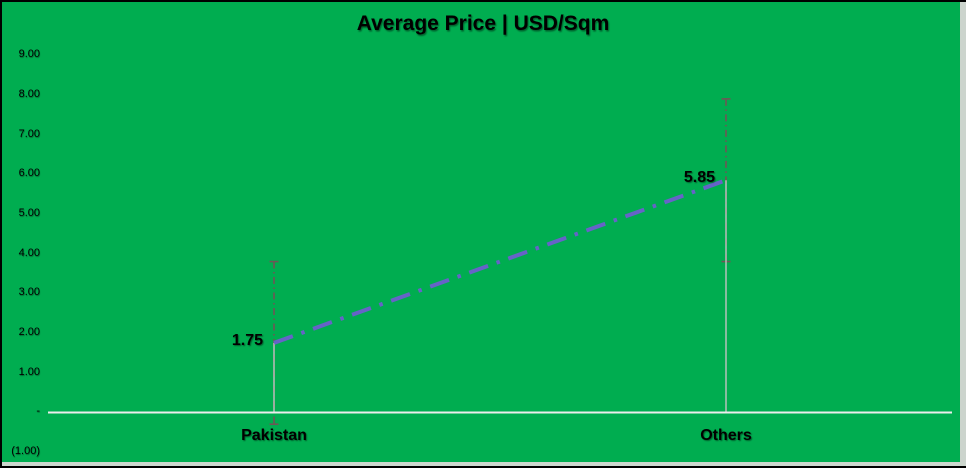 The image size is (966, 468). What do you see at coordinates (274, 435) in the screenshot?
I see `category-label: Pakistan` at bounding box center [274, 435].